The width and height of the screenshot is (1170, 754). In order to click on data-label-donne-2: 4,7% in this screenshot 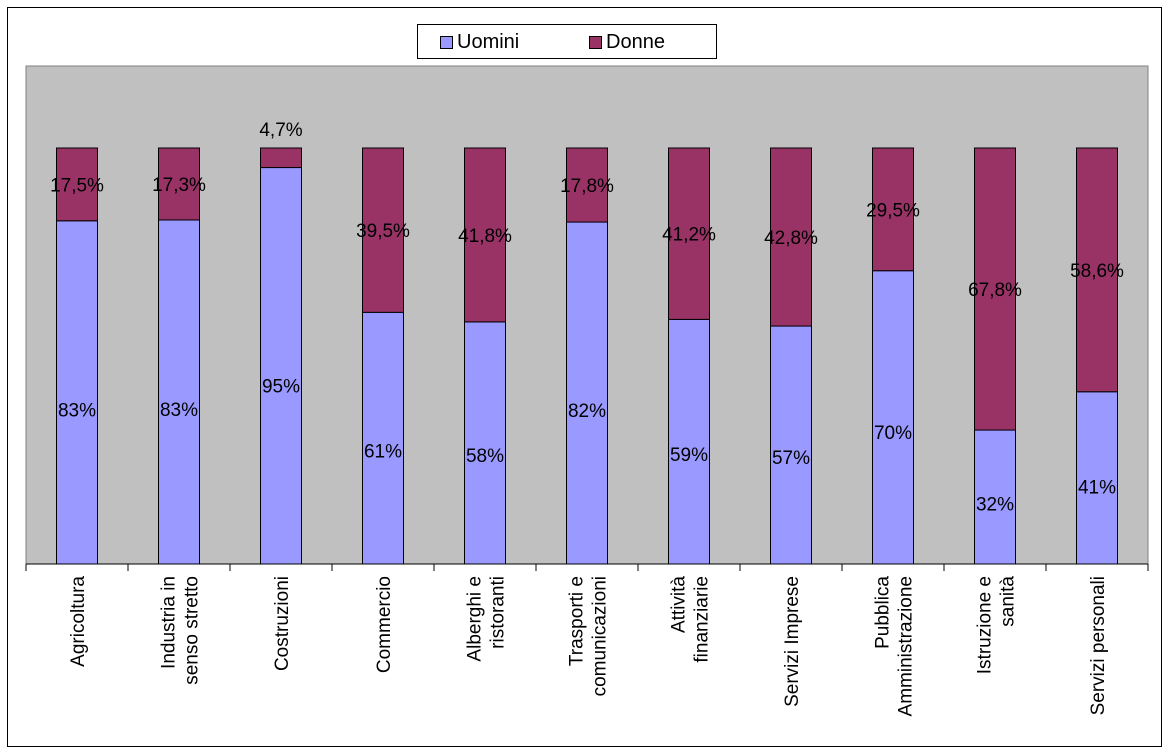, I will do `click(280, 130)`.